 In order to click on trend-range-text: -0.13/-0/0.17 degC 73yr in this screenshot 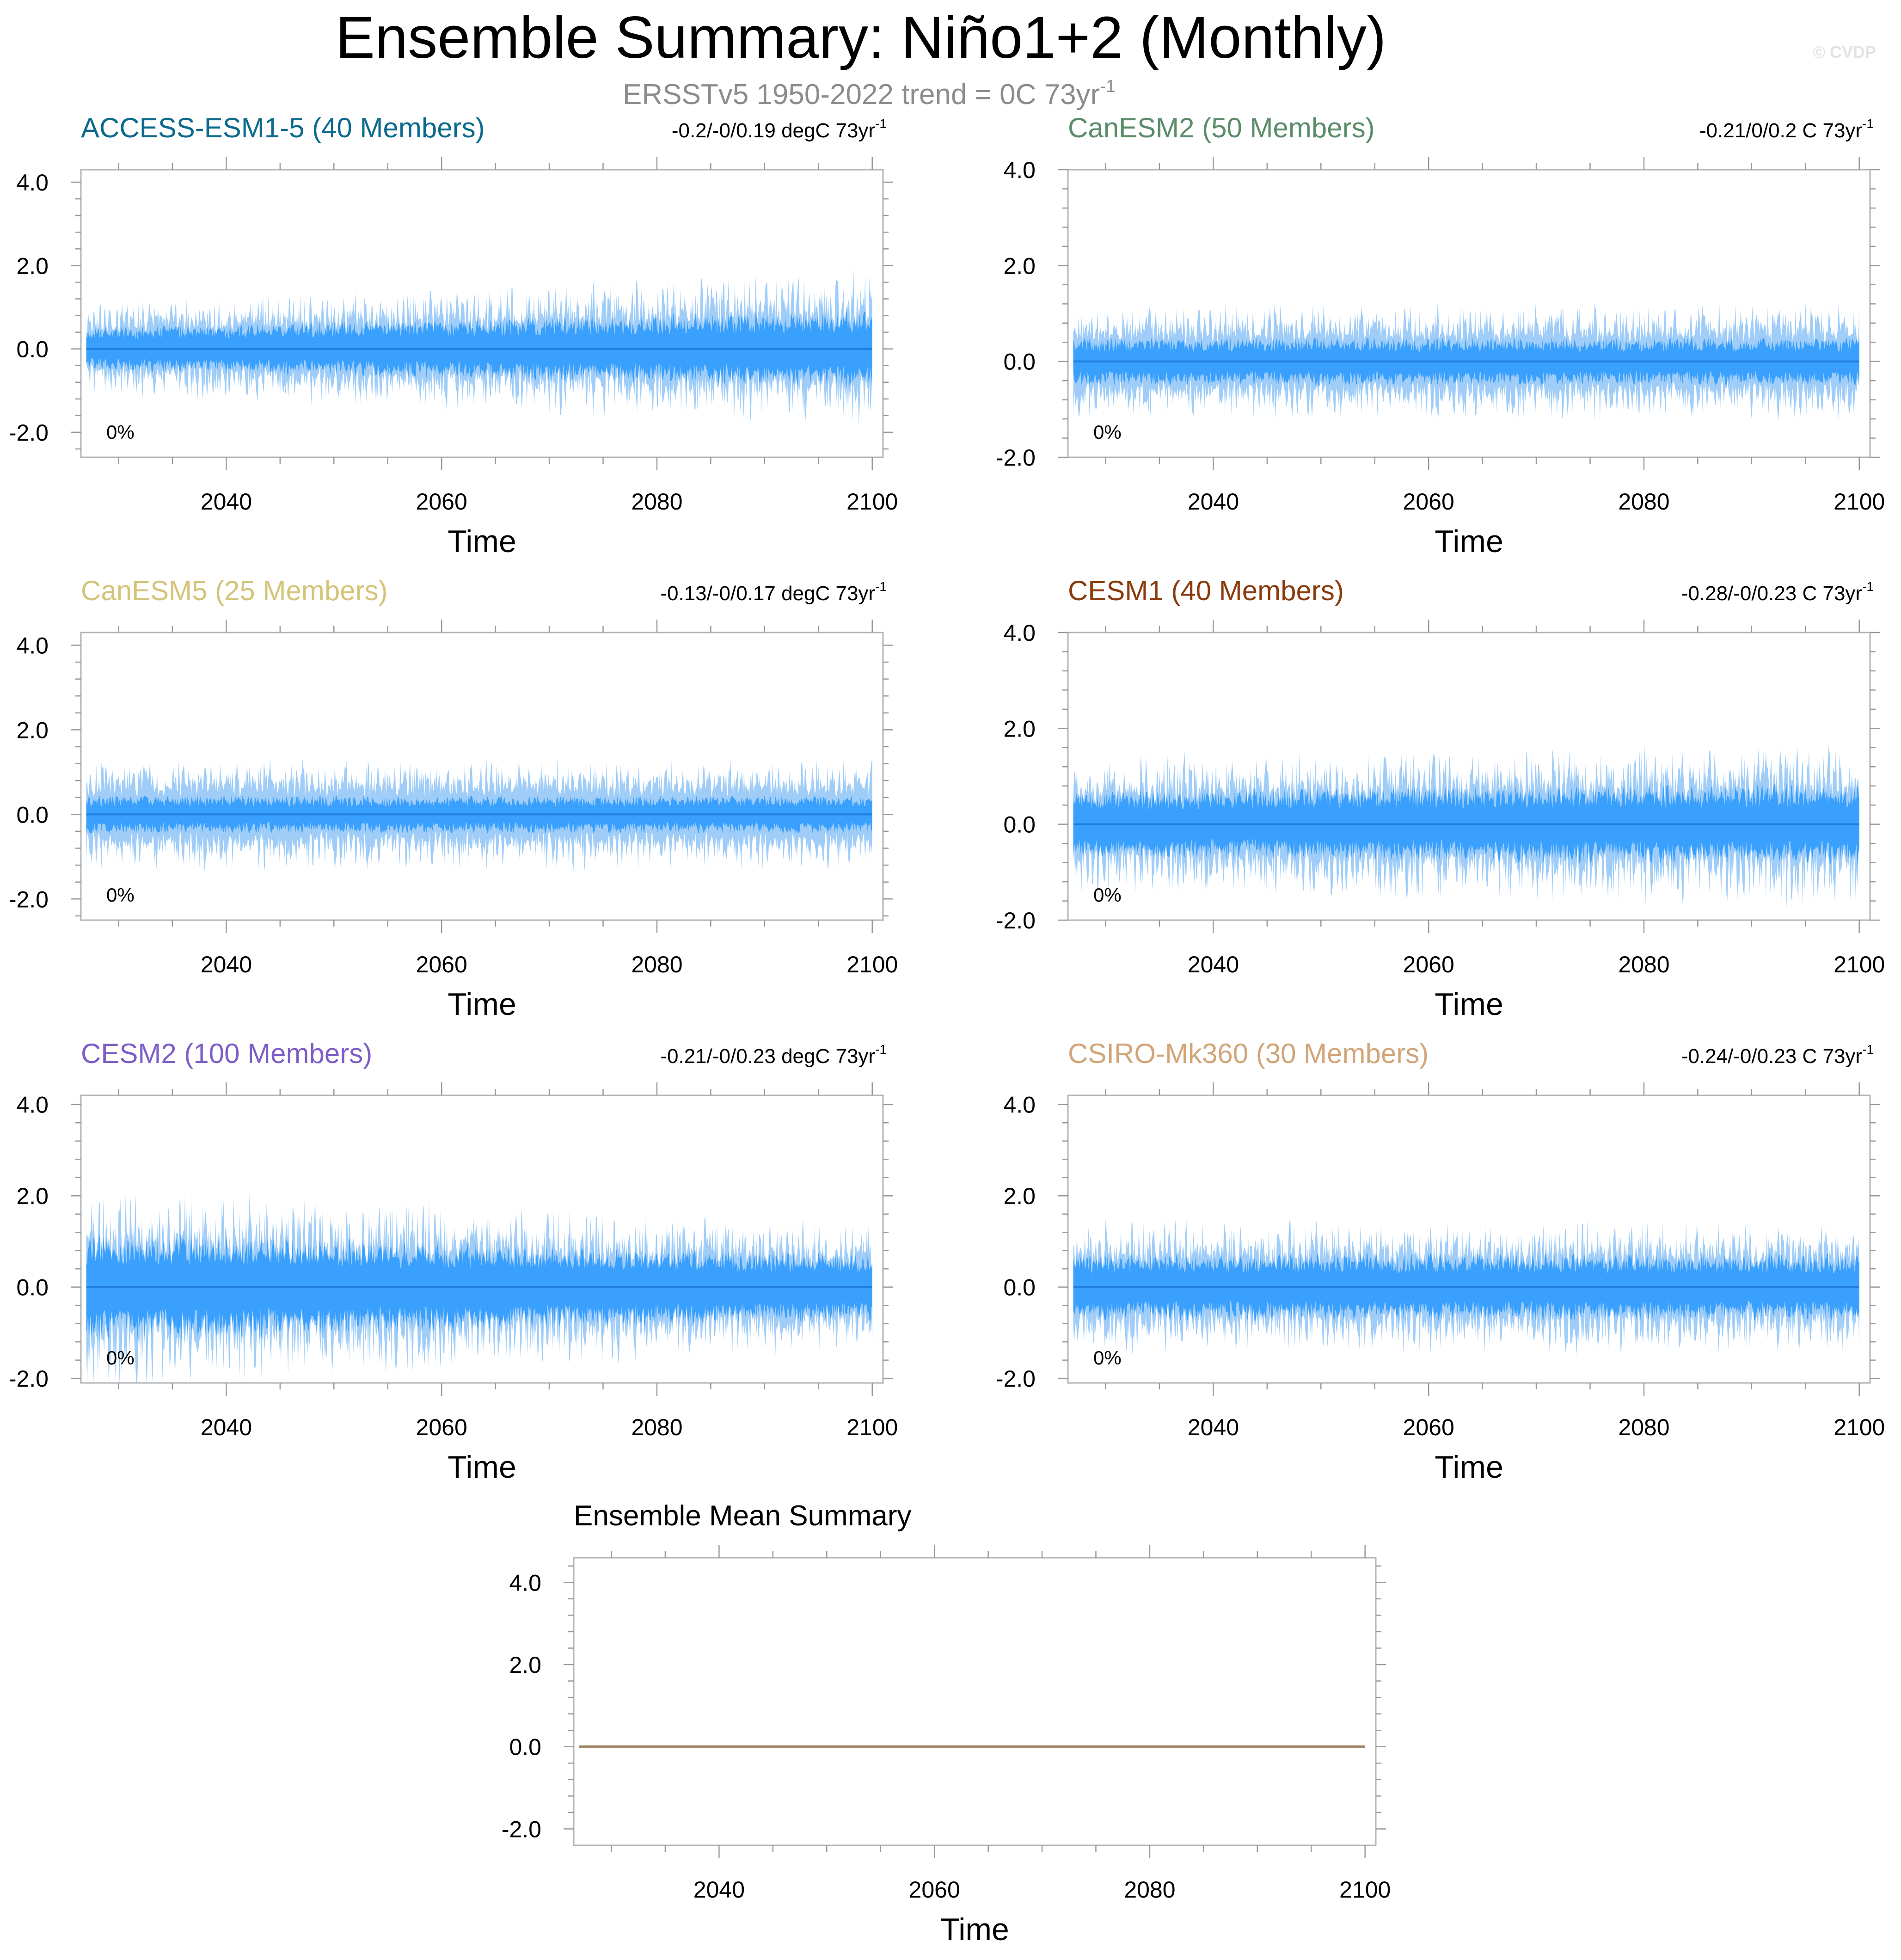, I will do `click(768, 593)`.